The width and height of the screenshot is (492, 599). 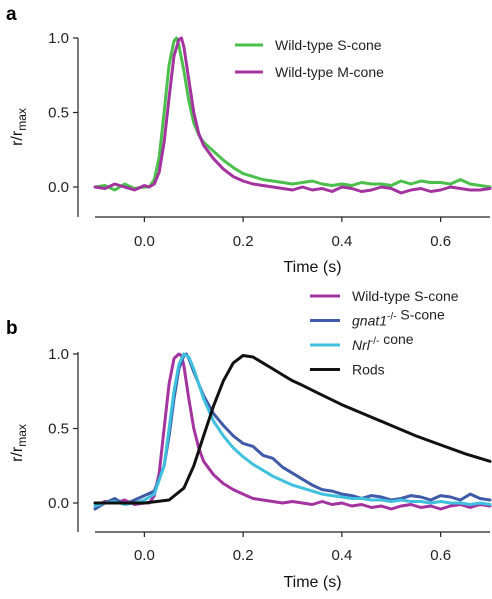 What do you see at coordinates (243, 555) in the screenshot?
I see `chart-b-x-tick-label: 0.2` at bounding box center [243, 555].